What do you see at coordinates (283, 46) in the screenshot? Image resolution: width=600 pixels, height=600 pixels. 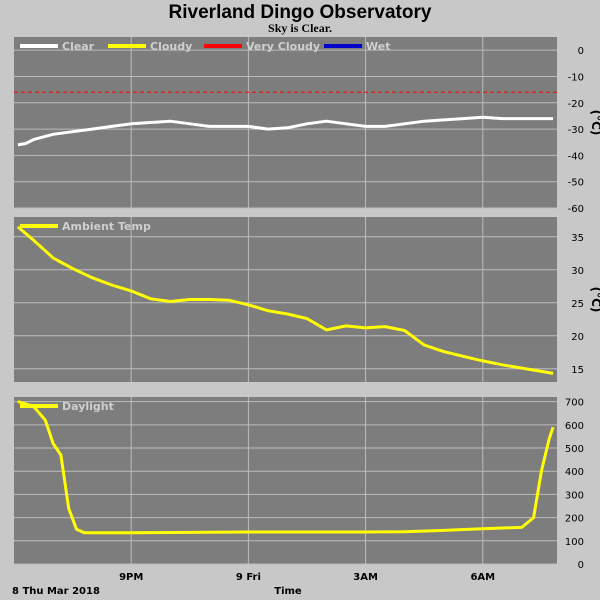 I see `legend-label-sky-2: Very Cloudy` at bounding box center [283, 46].